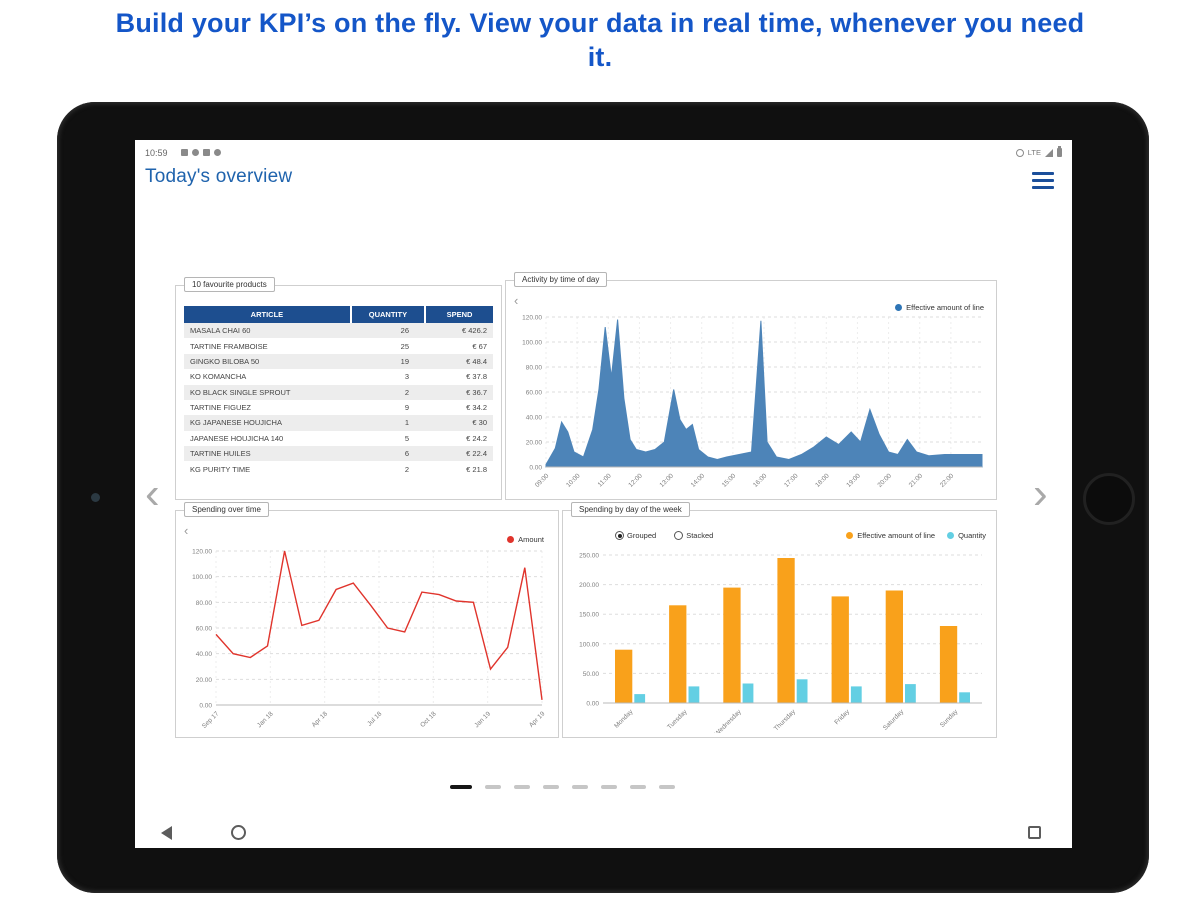 This screenshot has height=900, width=1200. I want to click on svg-text: Jan 18, so click(265, 719).